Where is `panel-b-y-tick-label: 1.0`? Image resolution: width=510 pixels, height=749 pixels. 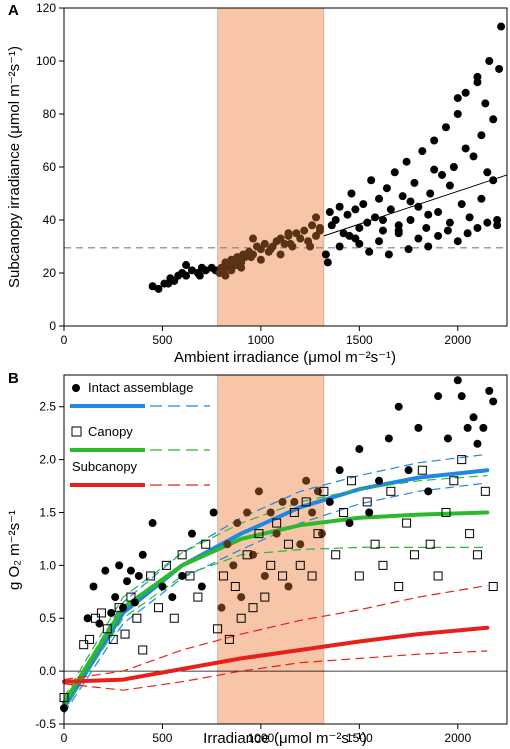 panel-b-y-tick-label: 1.0 is located at coordinates (47, 565).